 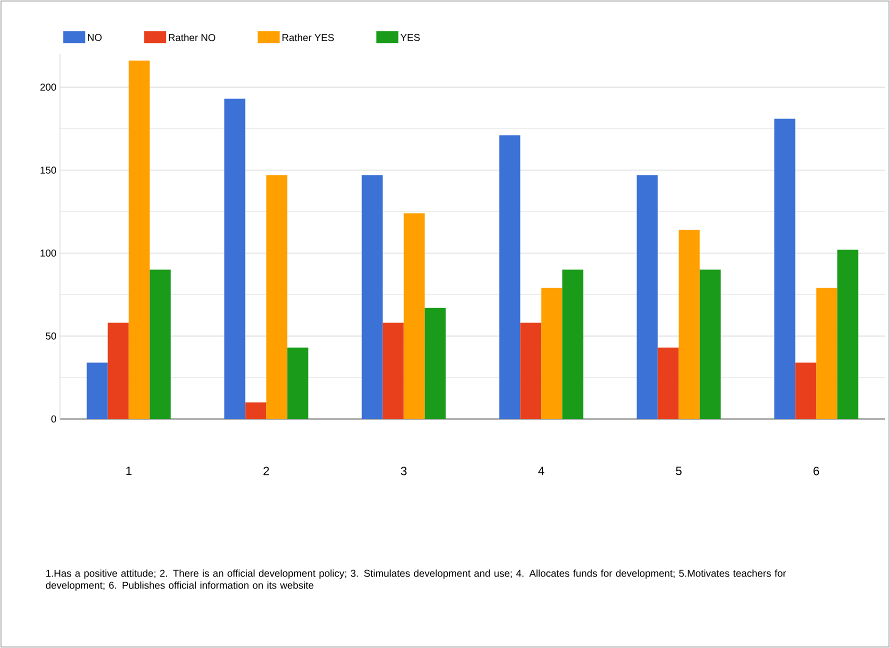 I want to click on legend-label: YES, so click(x=410, y=37).